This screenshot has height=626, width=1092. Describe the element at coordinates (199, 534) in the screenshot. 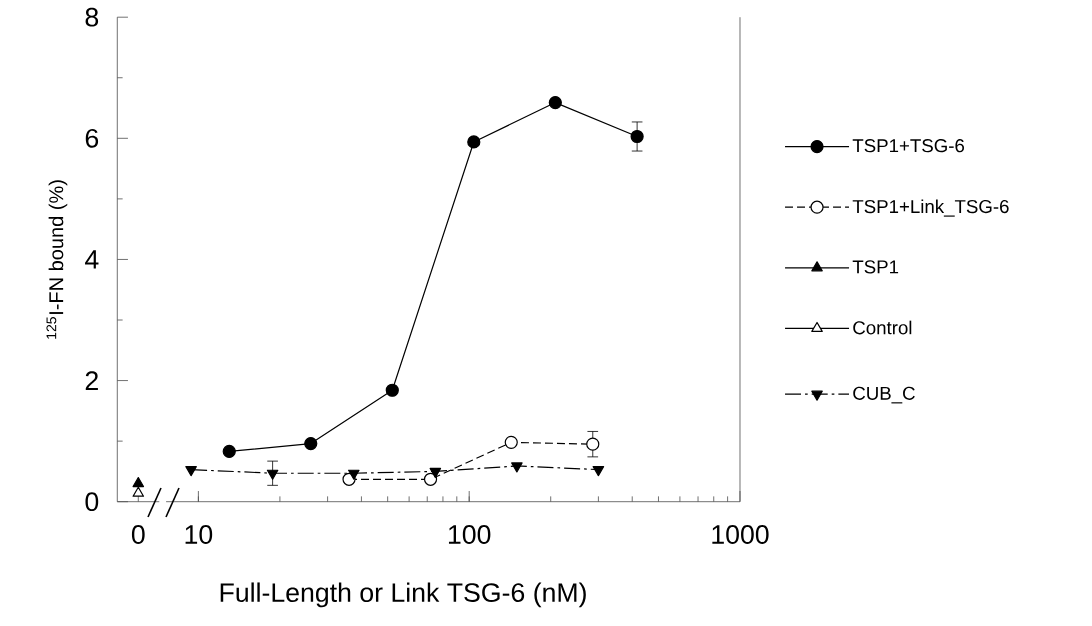

I see `x-tick-label: 10` at that location.